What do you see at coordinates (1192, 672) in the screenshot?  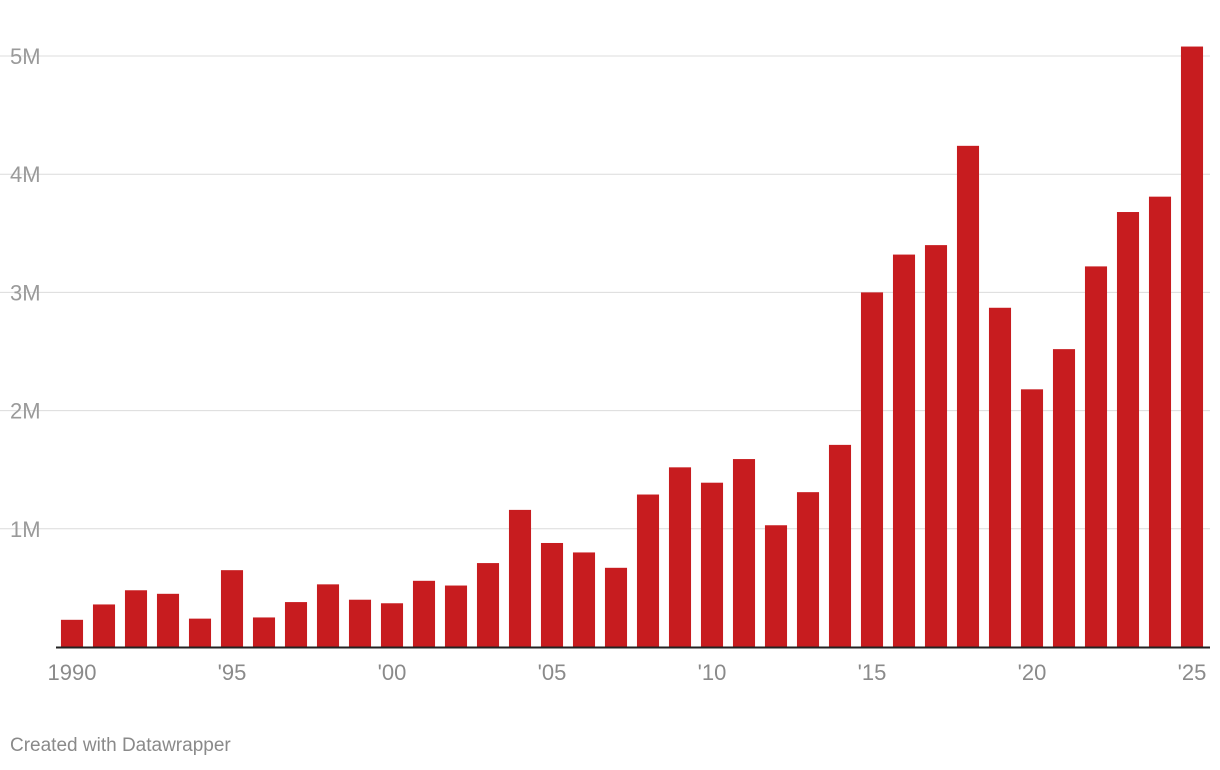 I see `x-tick-label: '25` at bounding box center [1192, 672].